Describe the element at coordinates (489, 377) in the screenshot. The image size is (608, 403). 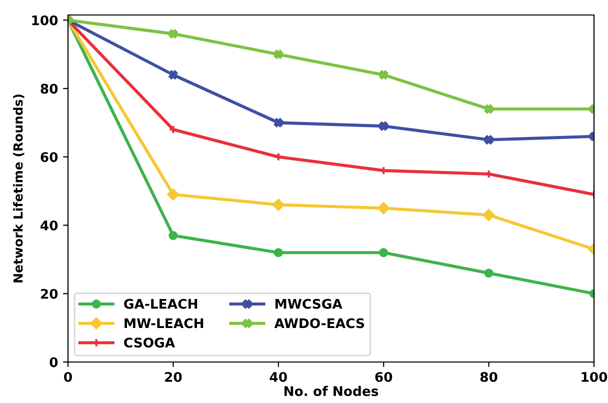
I see `x-tick-label: 80` at that location.